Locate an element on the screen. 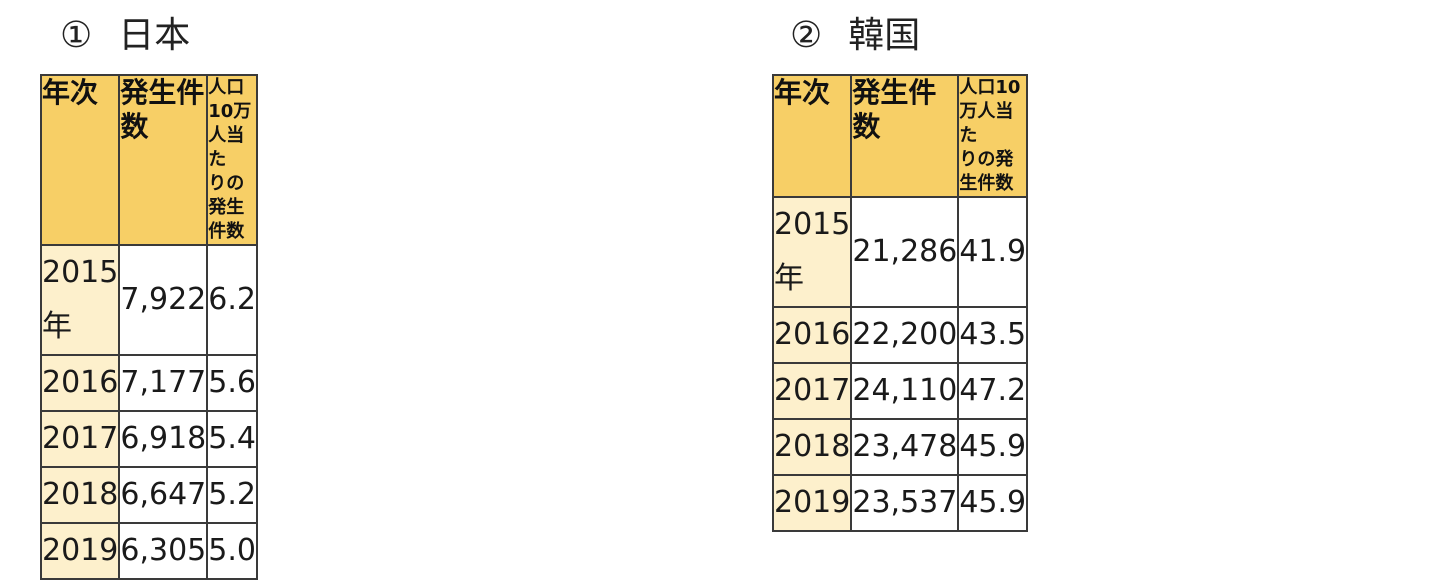 The height and width of the screenshot is (580, 1456). japan-heading: ① 日本 is located at coordinates (125, 36).